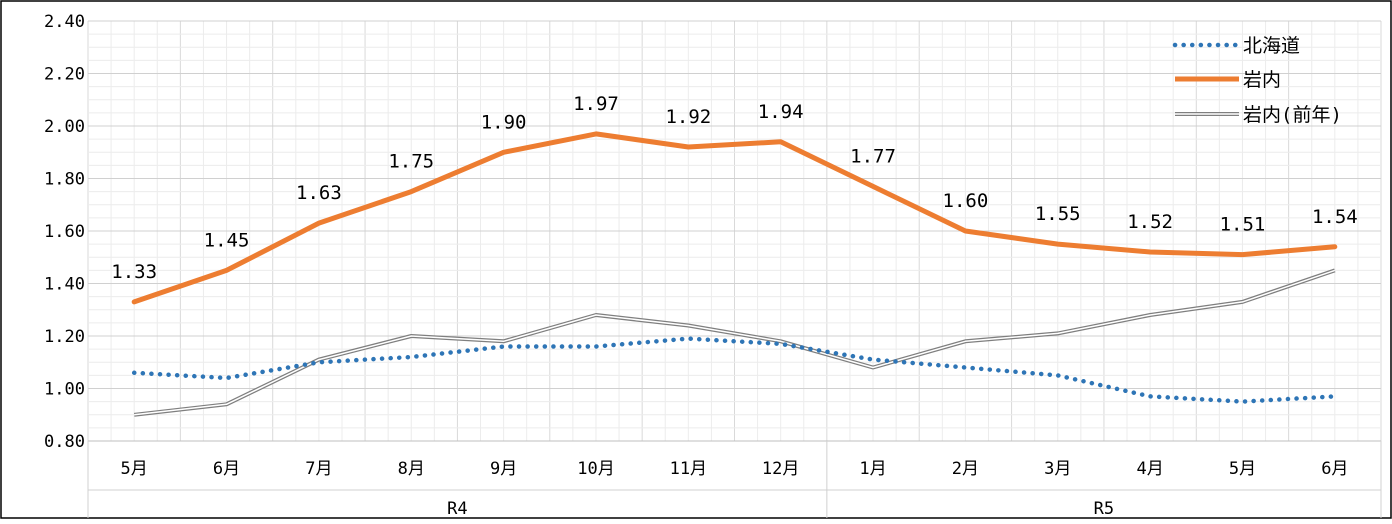 The height and width of the screenshot is (524, 1392). What do you see at coordinates (64, 75) in the screenshot?
I see `y-tick-label: 2.20` at bounding box center [64, 75].